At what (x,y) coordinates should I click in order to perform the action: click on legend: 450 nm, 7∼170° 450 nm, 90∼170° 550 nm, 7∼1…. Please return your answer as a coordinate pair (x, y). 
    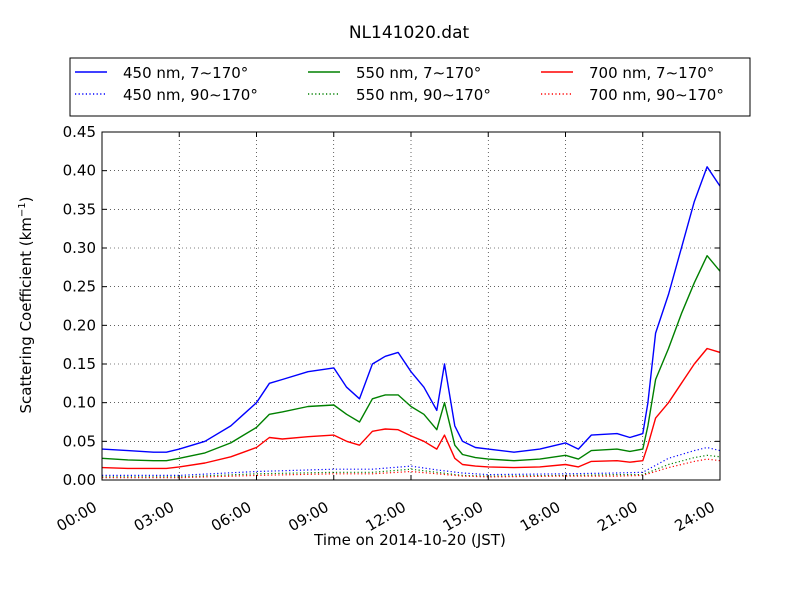
    Looking at the image, I should click on (410, 87).